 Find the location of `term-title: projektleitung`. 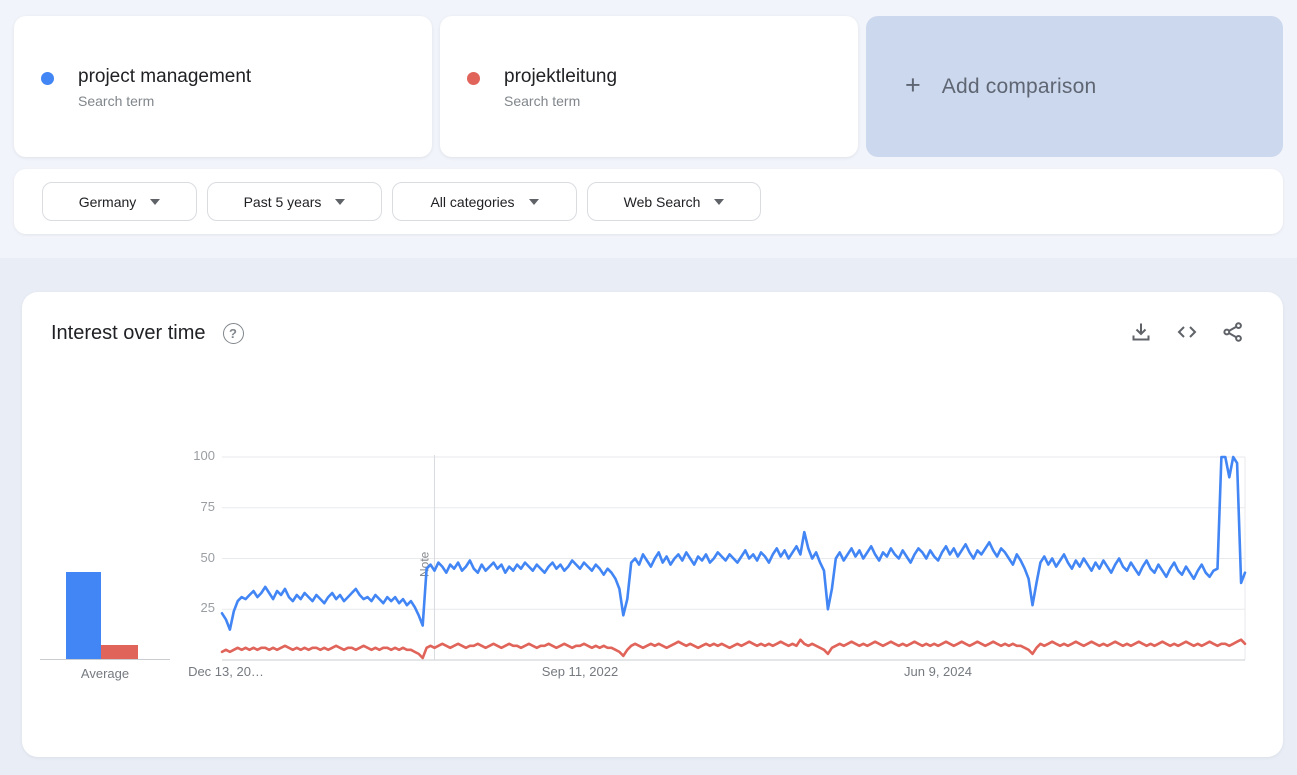

term-title: projektleitung is located at coordinates (561, 76).